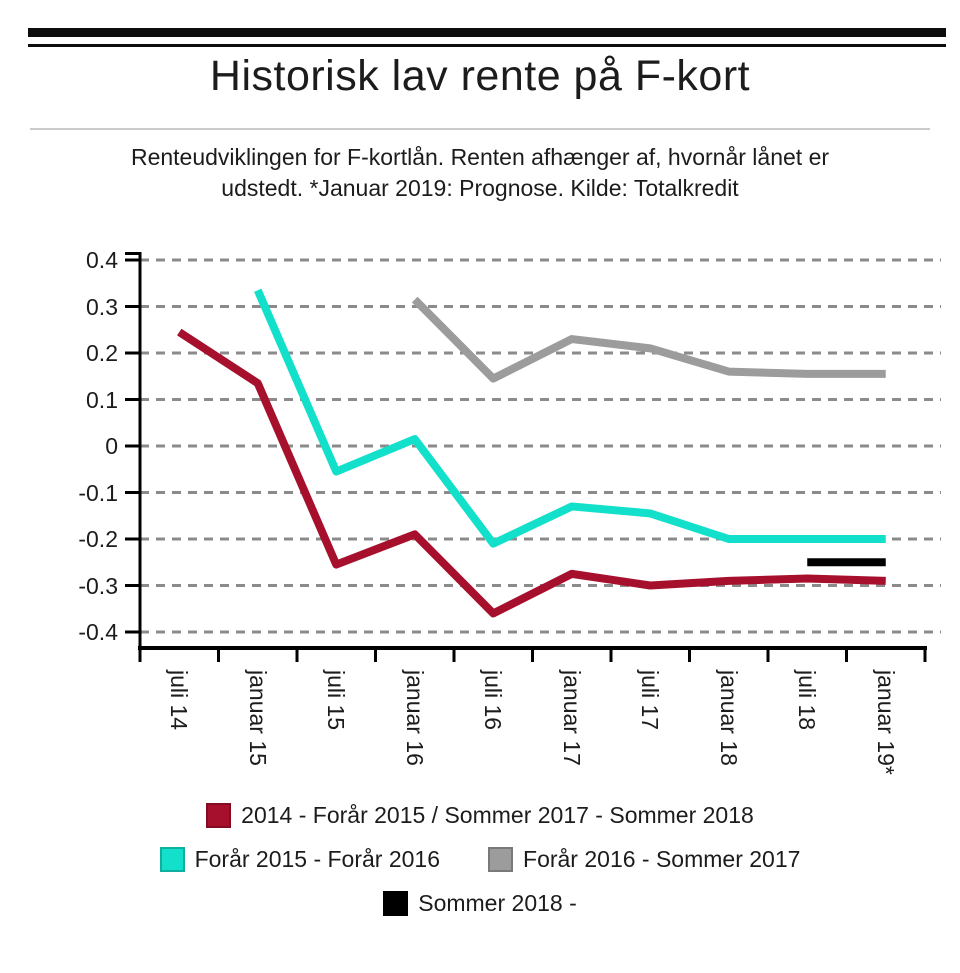 This screenshot has height=973, width=960. Describe the element at coordinates (336, 700) in the screenshot. I see `x-axis-label: juli 15` at that location.